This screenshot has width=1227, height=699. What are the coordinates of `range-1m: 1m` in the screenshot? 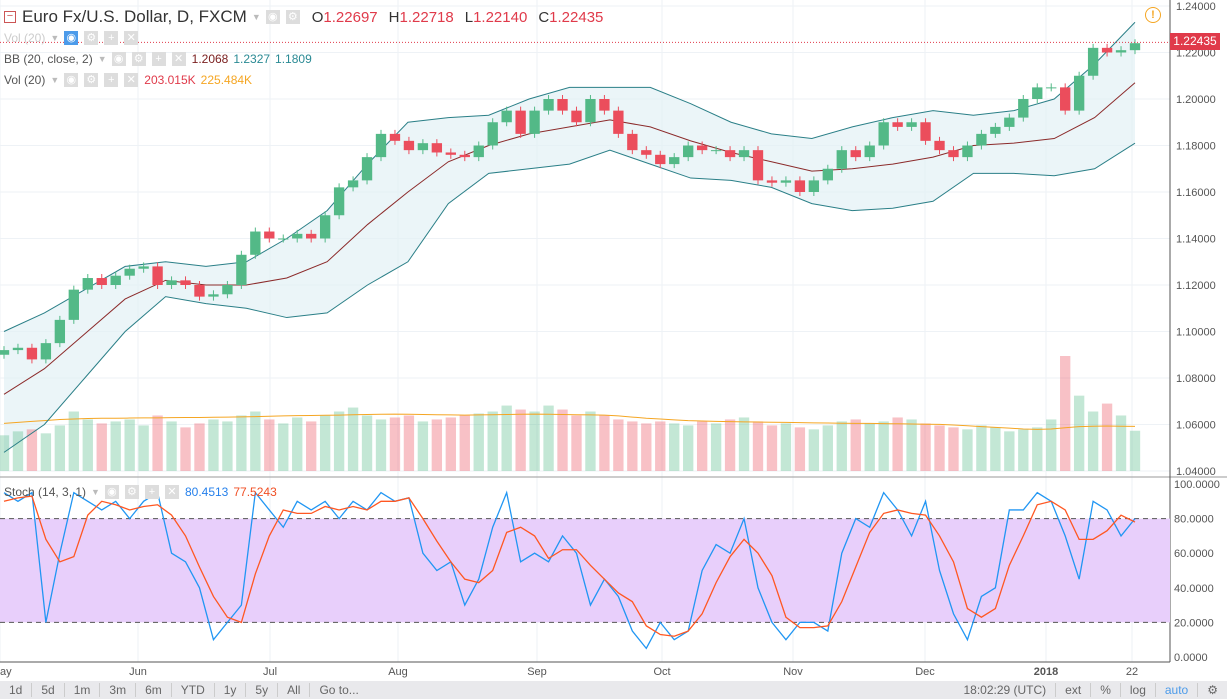 It's located at (83, 690).